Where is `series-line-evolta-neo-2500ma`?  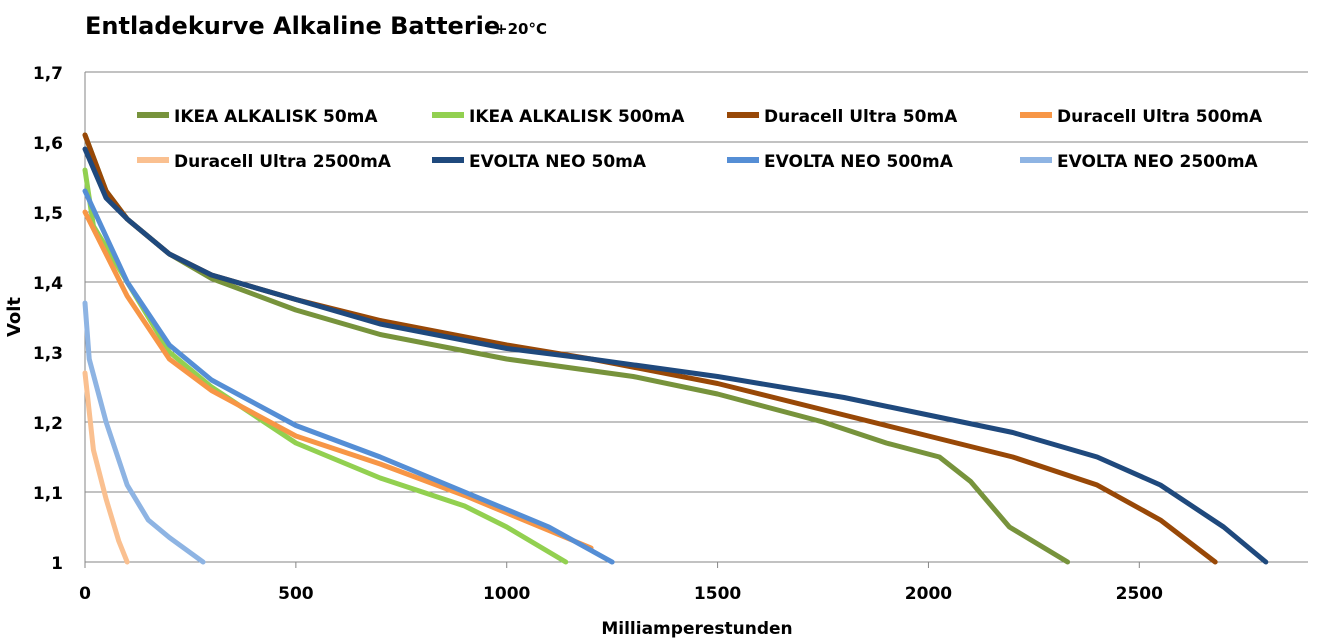 series-line-evolta-neo-2500ma is located at coordinates (144, 432).